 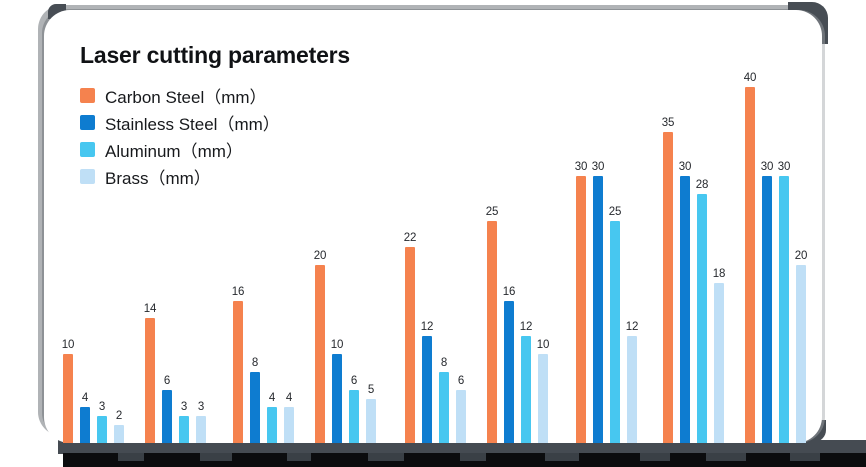 What do you see at coordinates (517, 324) in the screenshot?
I see `bar-group: 25 16 12 10` at bounding box center [517, 324].